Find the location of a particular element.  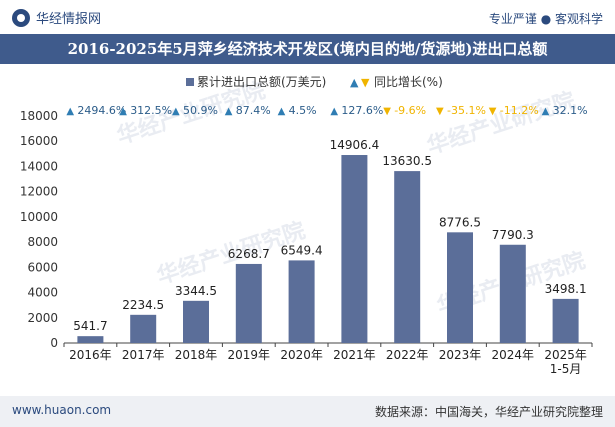

growth-label: 87.4% is located at coordinates (253, 110).